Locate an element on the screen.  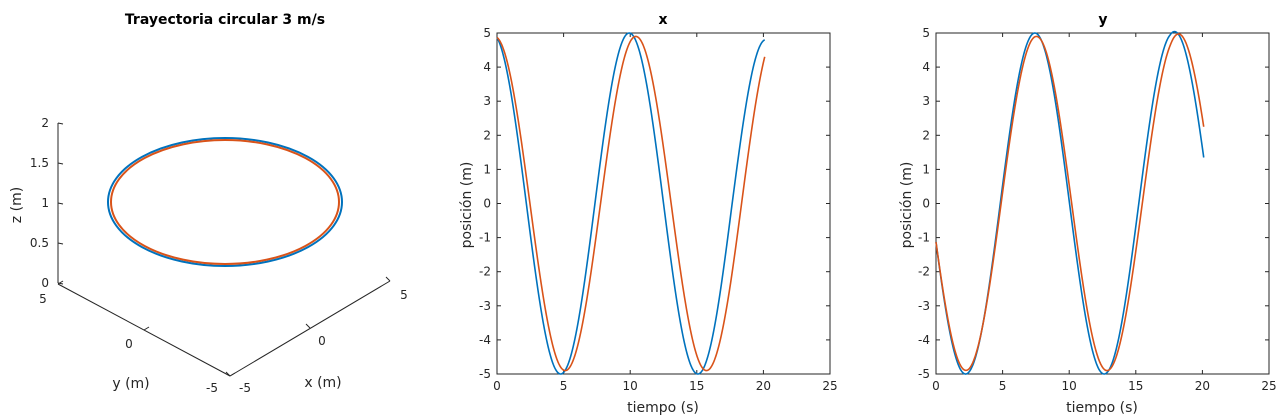
x-axis-label: x (m) is located at coordinates (322, 383).